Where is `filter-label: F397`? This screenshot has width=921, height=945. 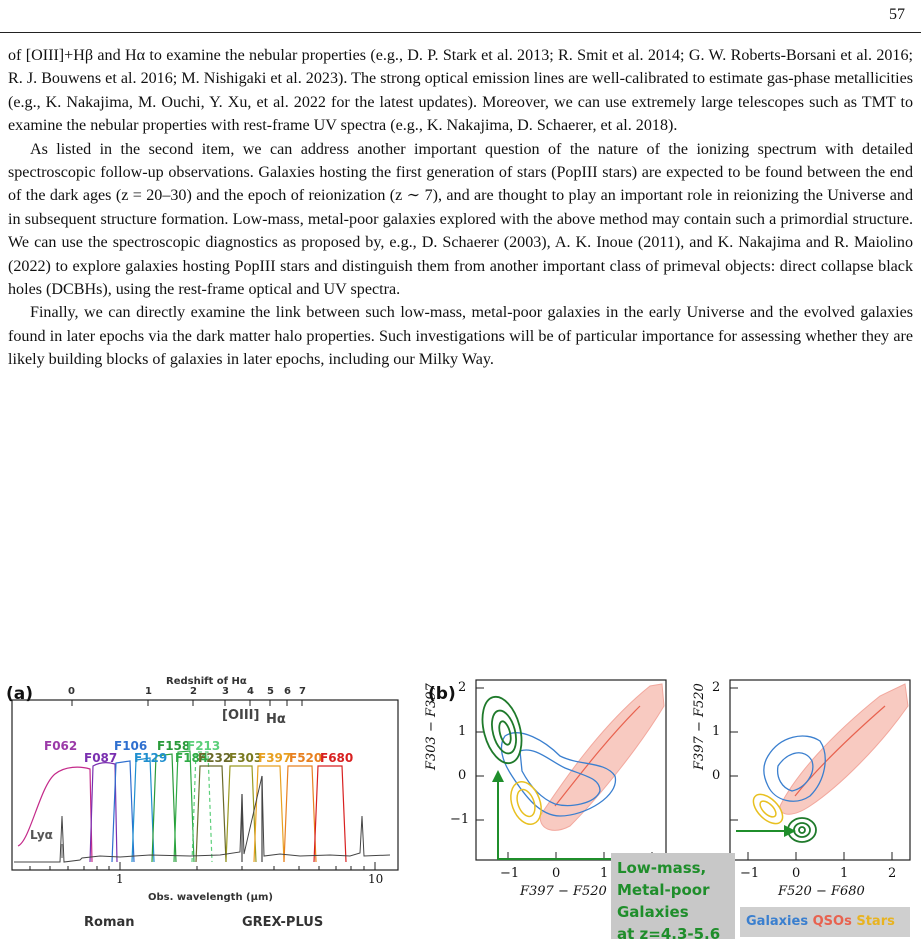
filter-label: F397 is located at coordinates (275, 758).